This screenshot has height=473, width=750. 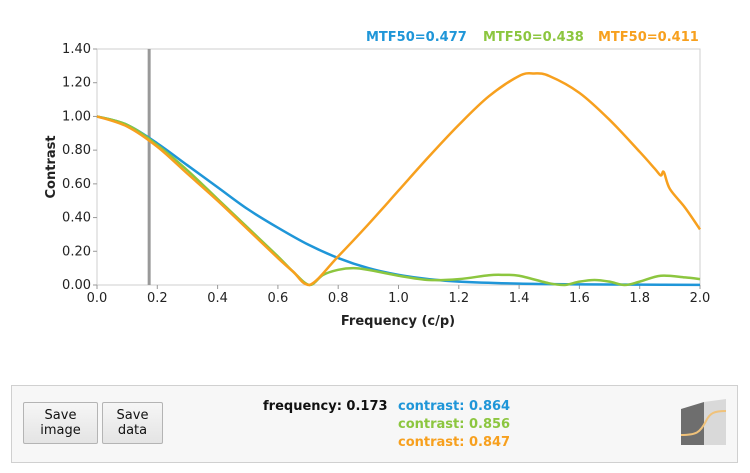 I want to click on y-tick-label: 0.40, so click(x=76, y=218).